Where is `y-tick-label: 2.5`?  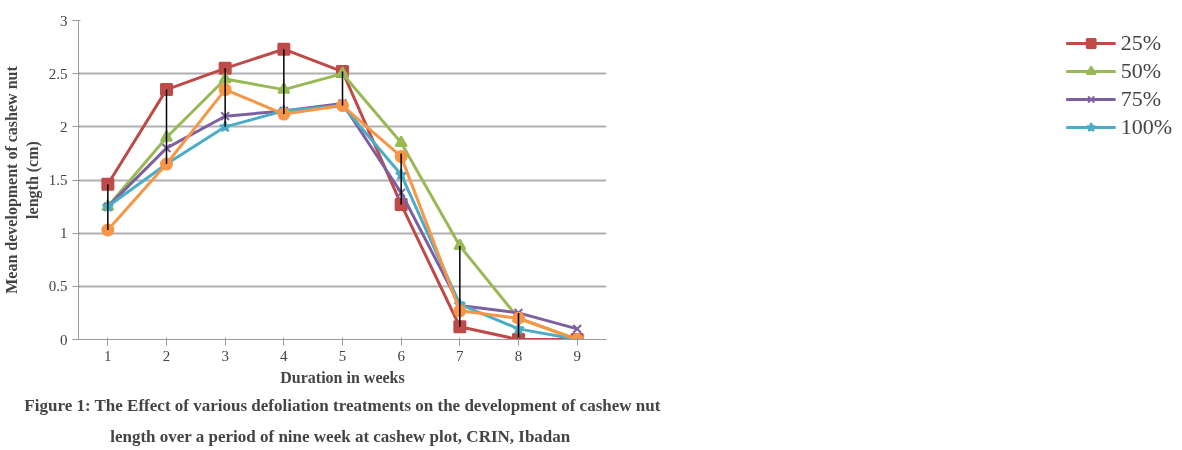
y-tick-label: 2.5 is located at coordinates (58, 73).